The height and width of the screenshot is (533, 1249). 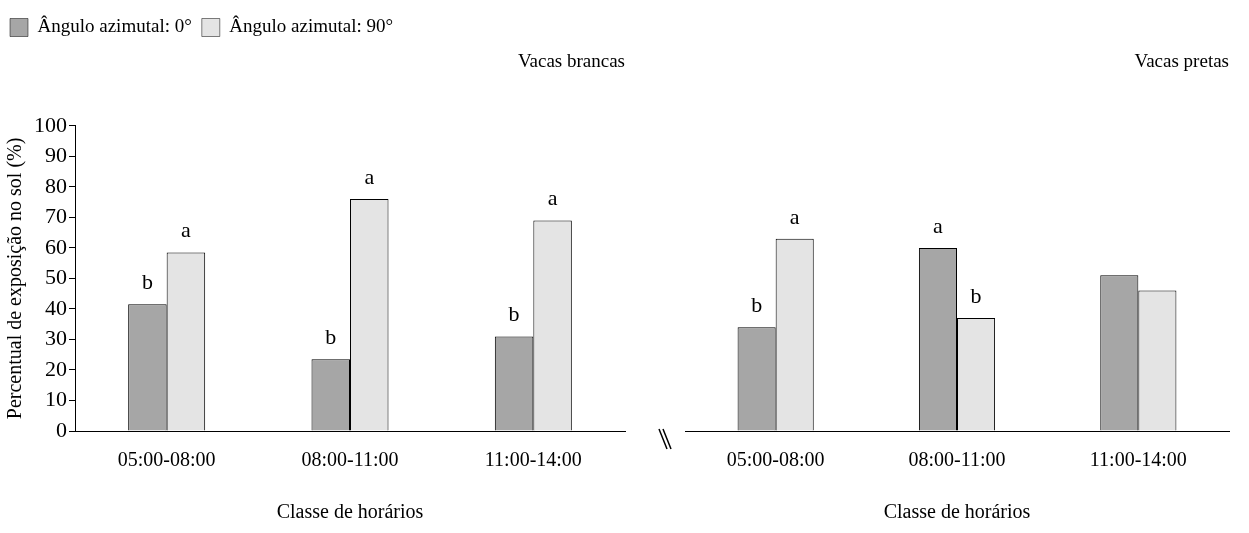 What do you see at coordinates (56, 185) in the screenshot?
I see `y-tick-label: 80` at bounding box center [56, 185].